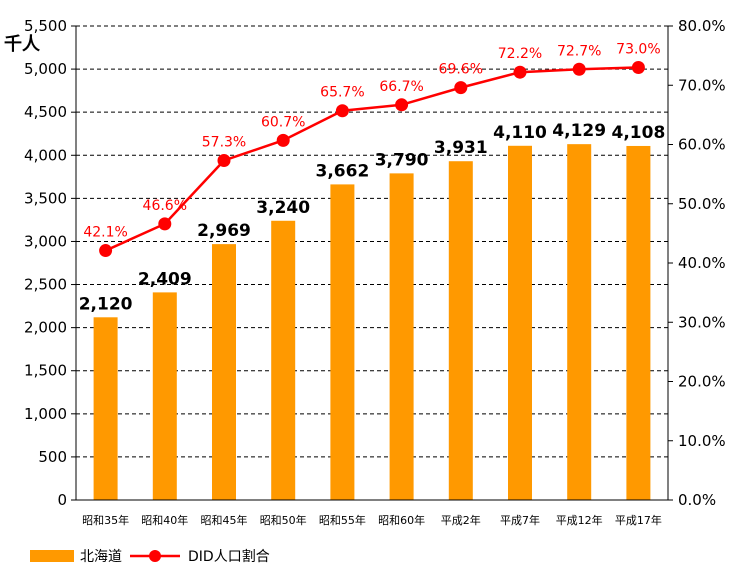  I want to click on left-tick-label: 0, so click(62, 500).